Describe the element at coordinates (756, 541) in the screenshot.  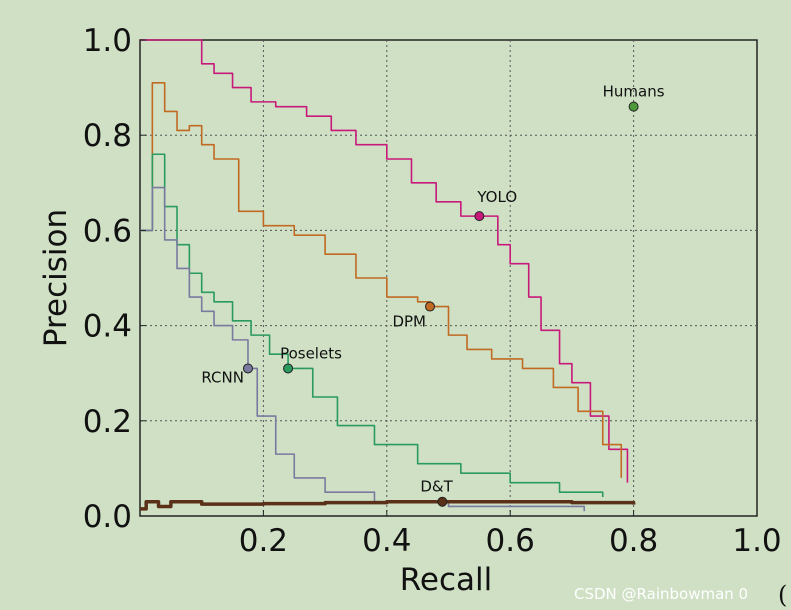
I see `x-tick-label: 1.0` at that location.